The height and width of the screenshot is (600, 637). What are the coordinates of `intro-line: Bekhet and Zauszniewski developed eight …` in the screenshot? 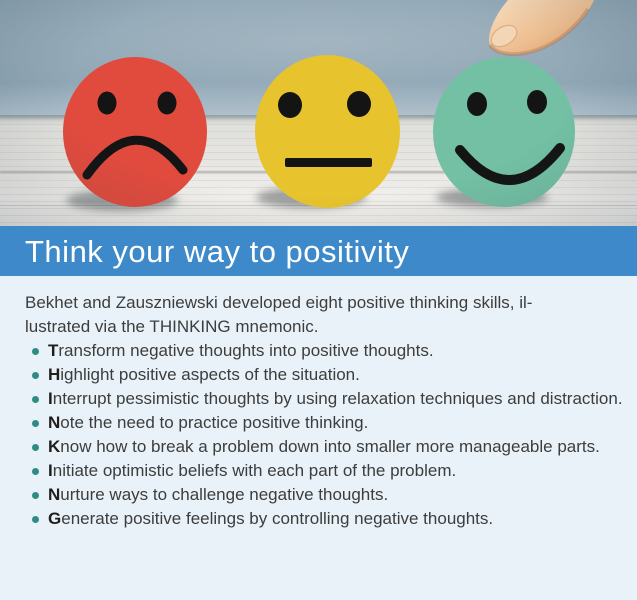 It's located at (279, 302).